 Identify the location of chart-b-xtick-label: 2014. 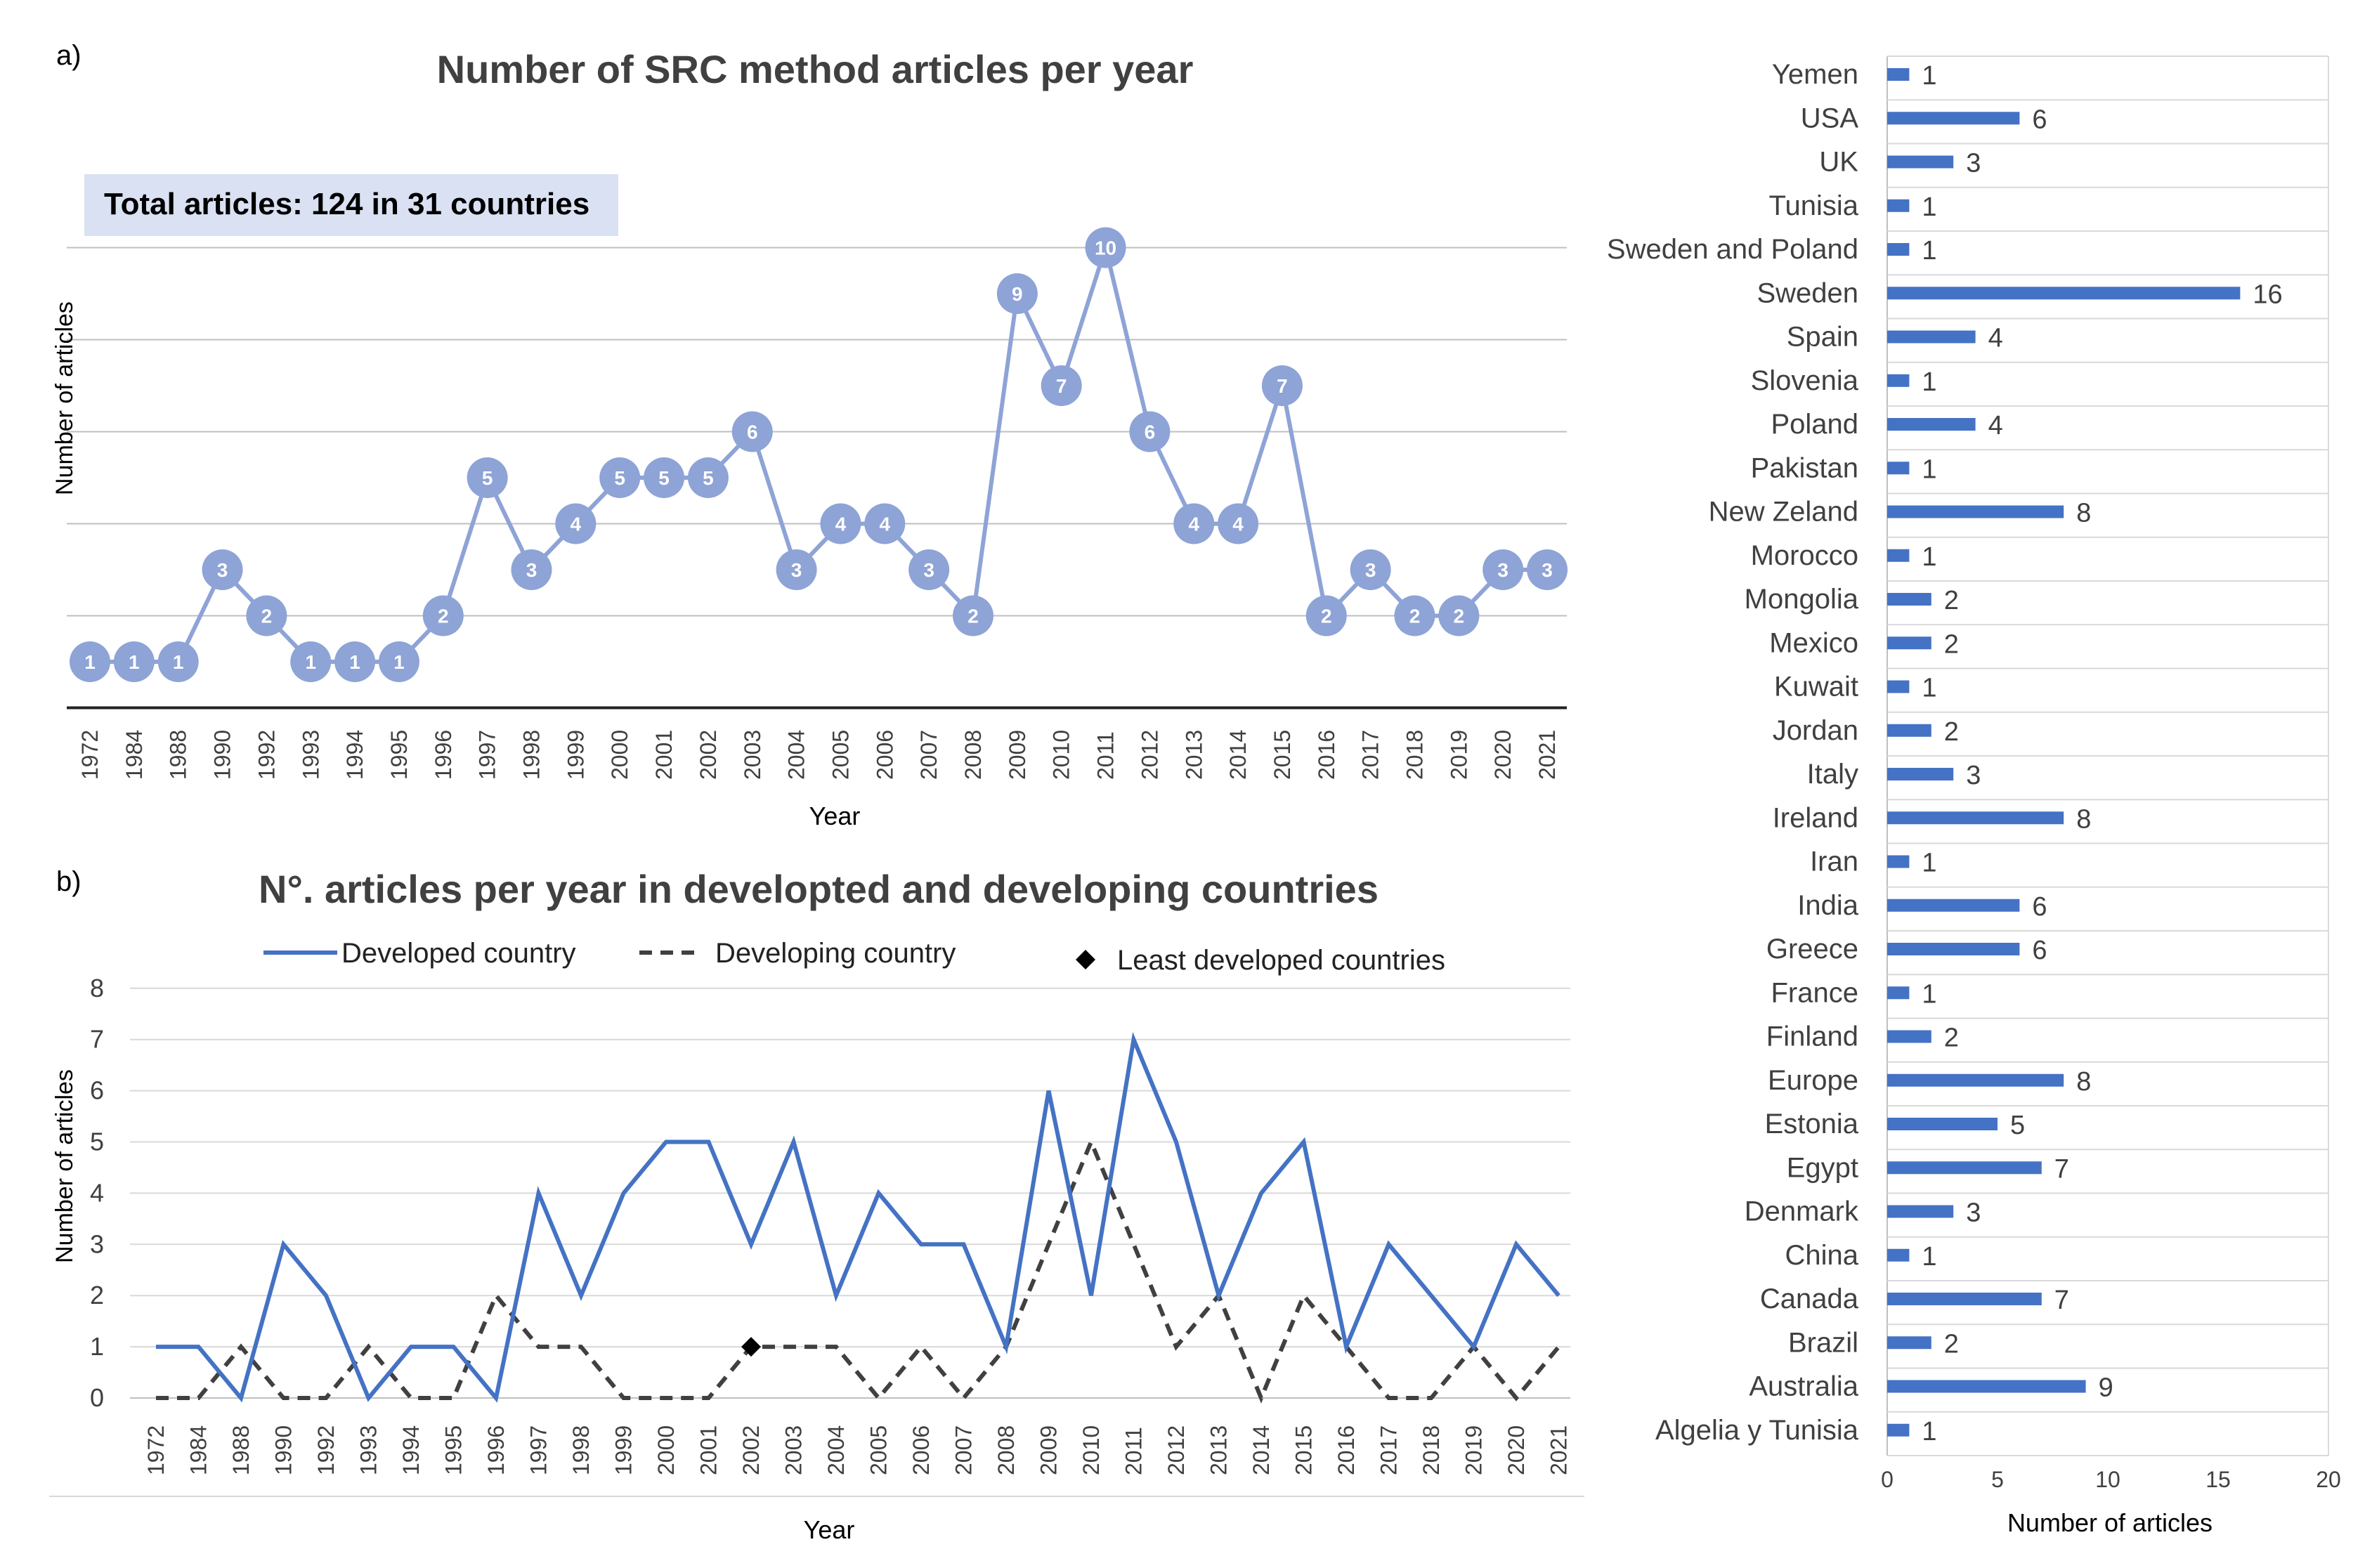
(1261, 1450).